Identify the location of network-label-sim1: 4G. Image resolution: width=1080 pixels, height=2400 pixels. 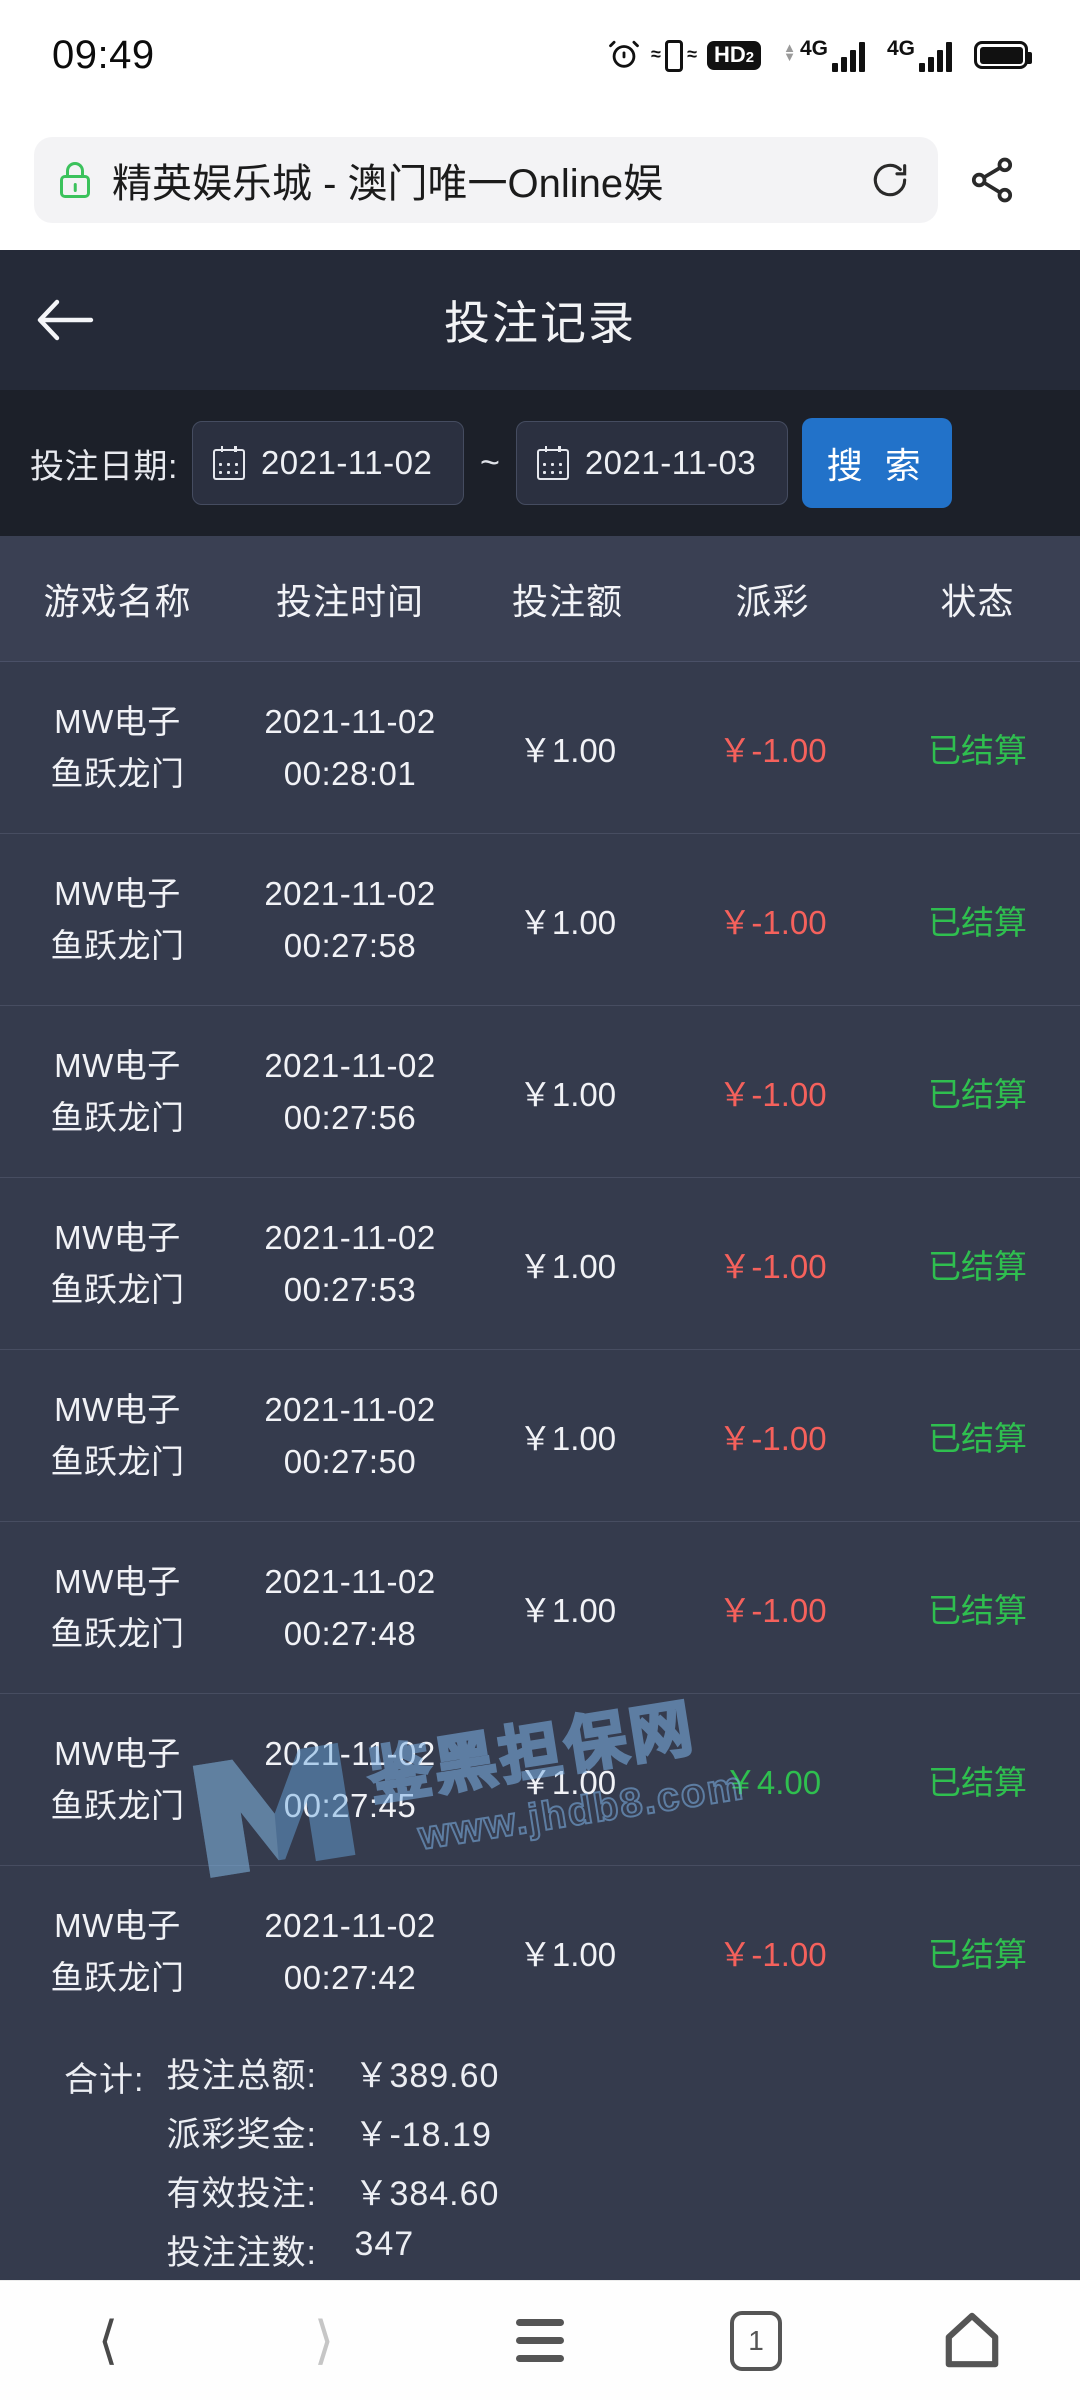
(813, 48).